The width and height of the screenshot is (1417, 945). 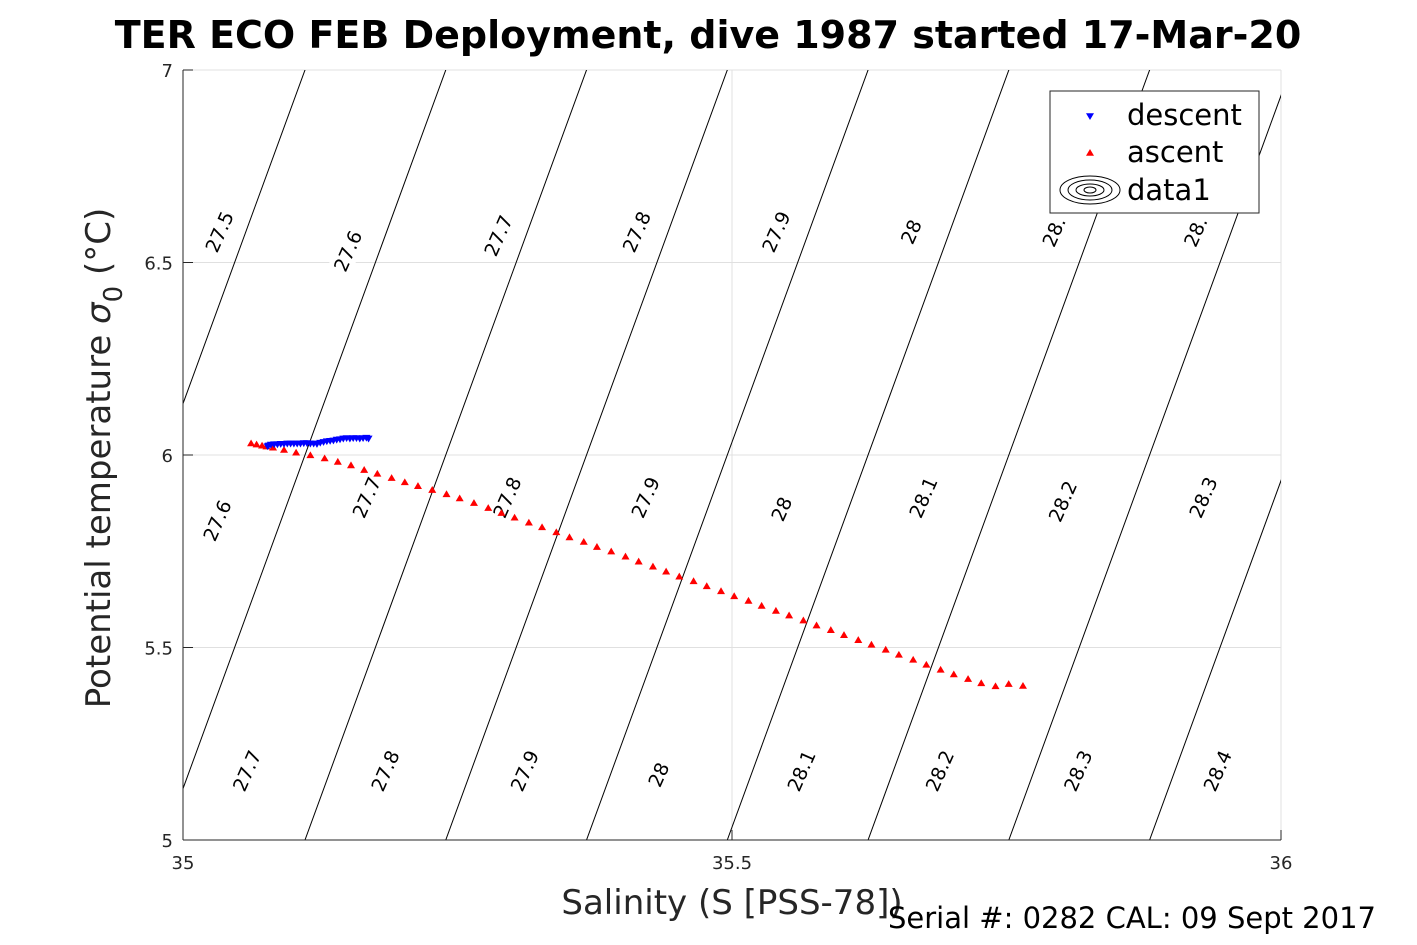 I want to click on ascent-series, so click(x=637, y=564).